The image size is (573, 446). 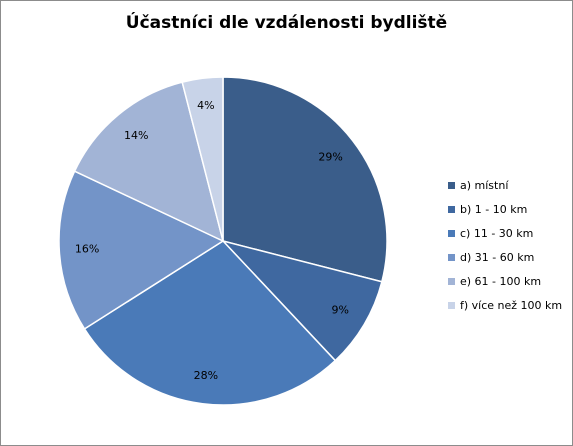 What do you see at coordinates (501, 281) in the screenshot?
I see `legend-label: e) 61 - 100 km` at bounding box center [501, 281].